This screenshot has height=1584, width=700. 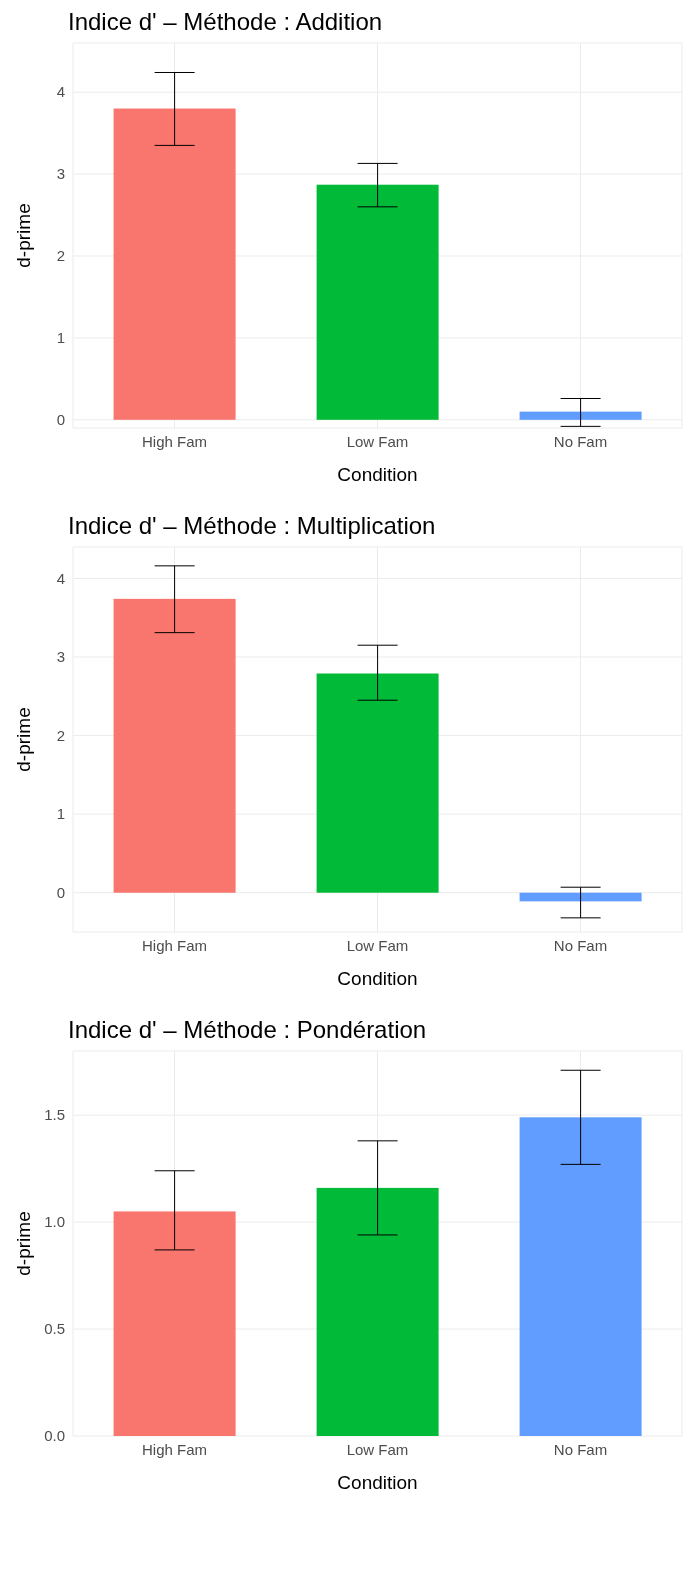 I want to click on y-tick-label: 1.5, so click(x=54, y=1115).